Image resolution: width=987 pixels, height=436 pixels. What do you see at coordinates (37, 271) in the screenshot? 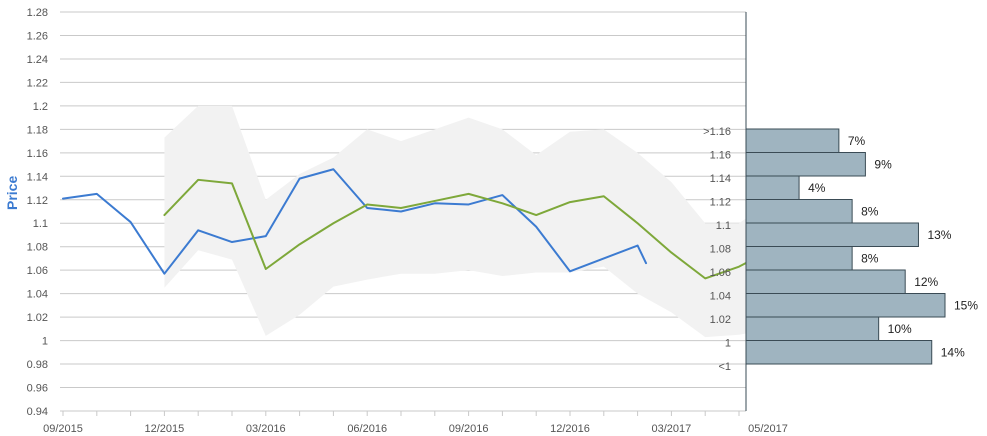
I see `y-tick-label: 1.06` at bounding box center [37, 271].